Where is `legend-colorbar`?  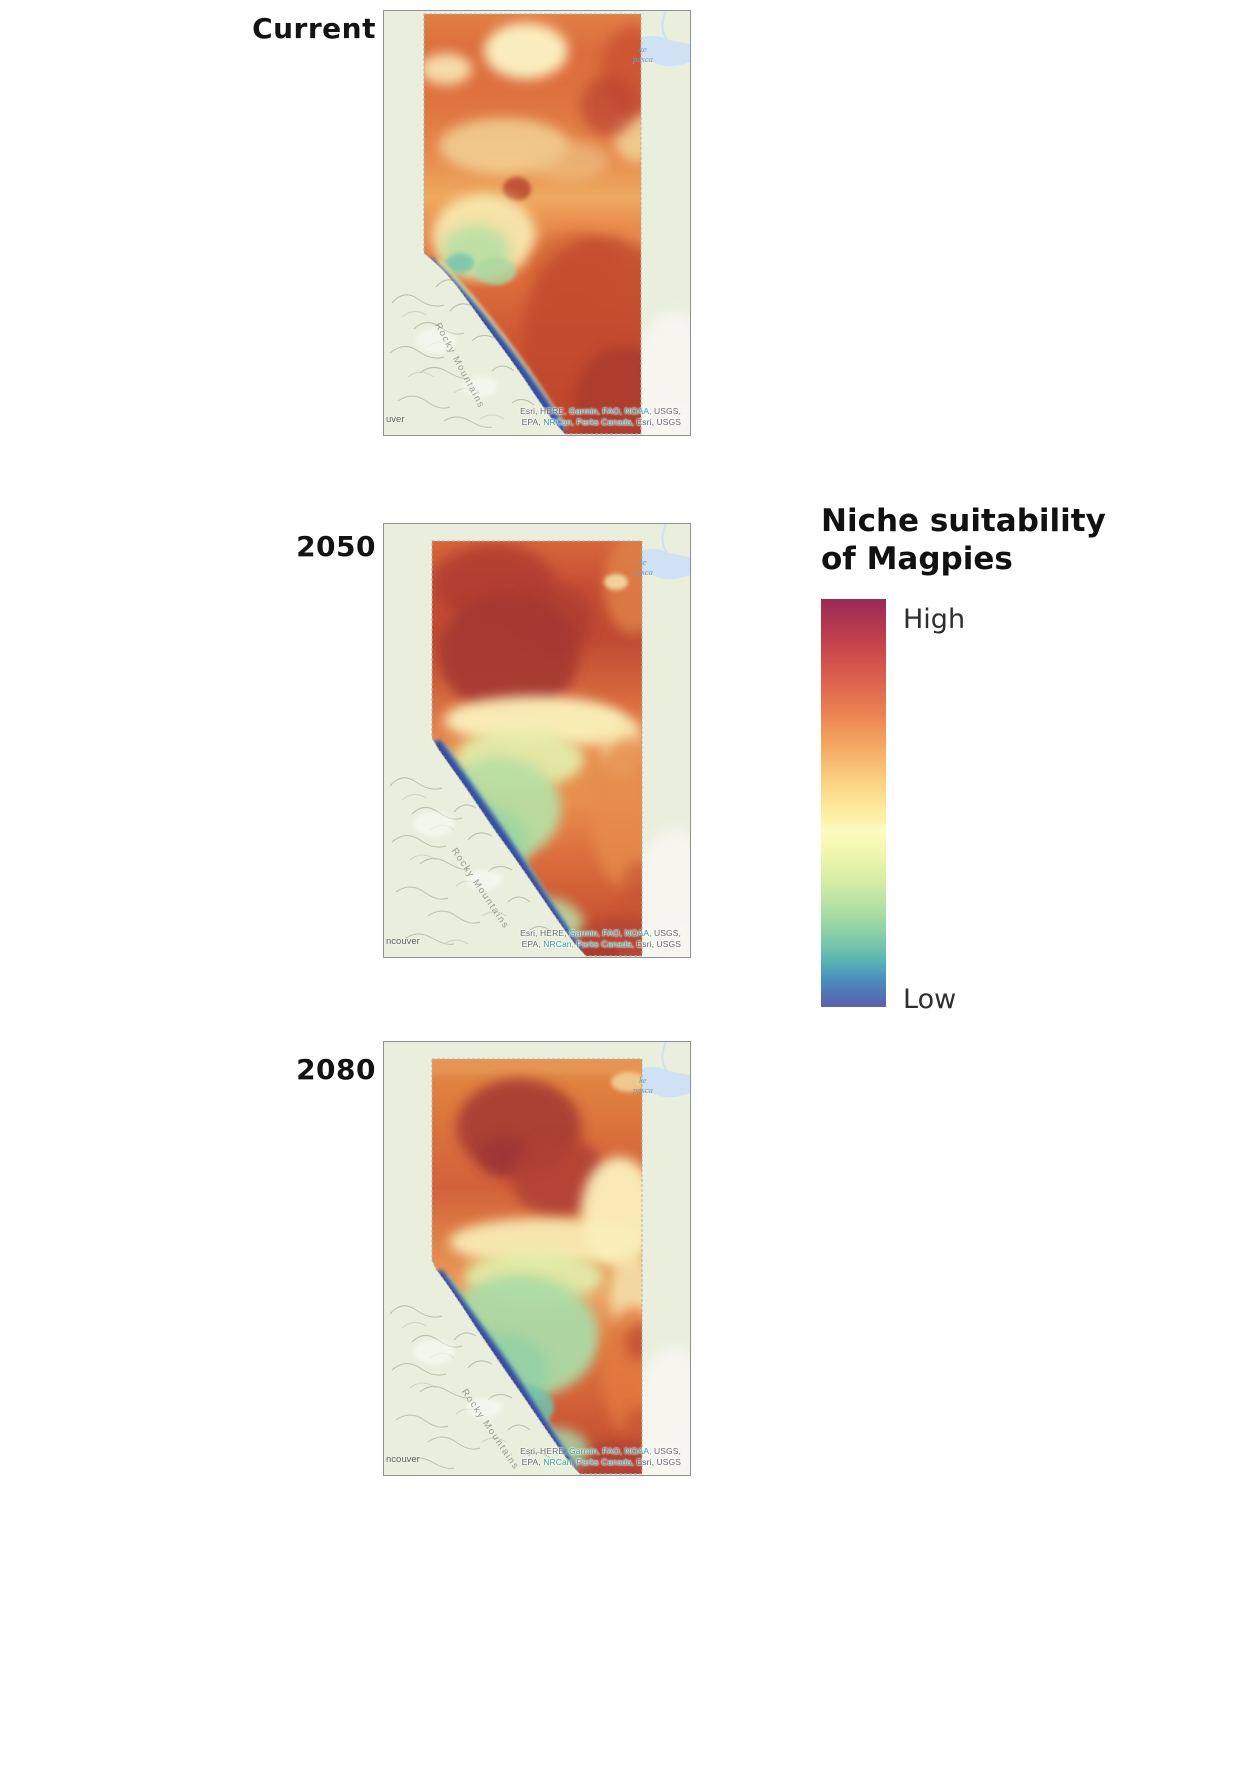
legend-colorbar is located at coordinates (853, 803).